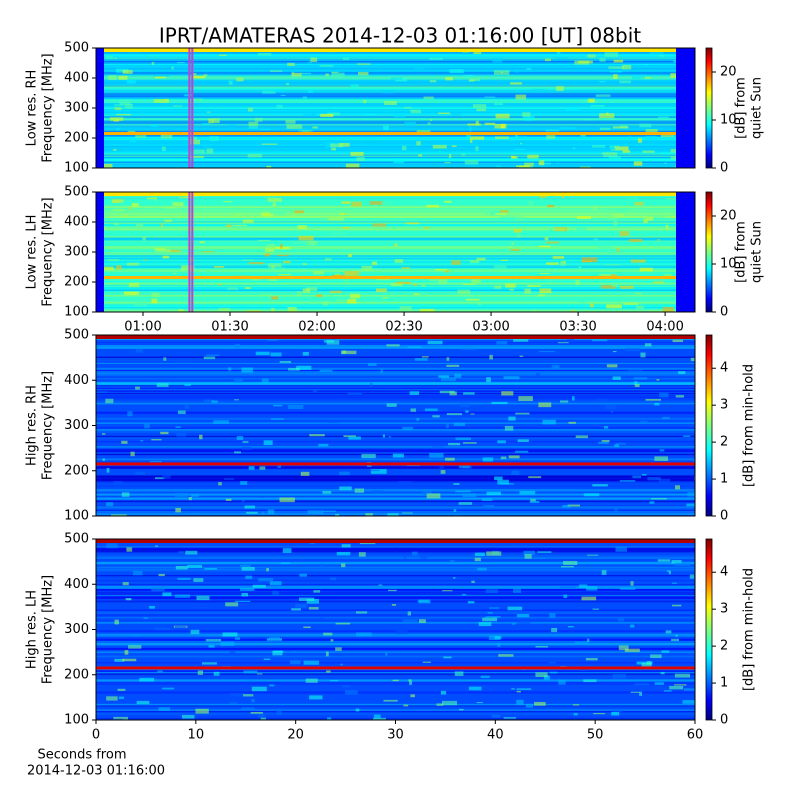  Describe the element at coordinates (76, 282) in the screenshot. I see `y-tick-label: 200` at that location.